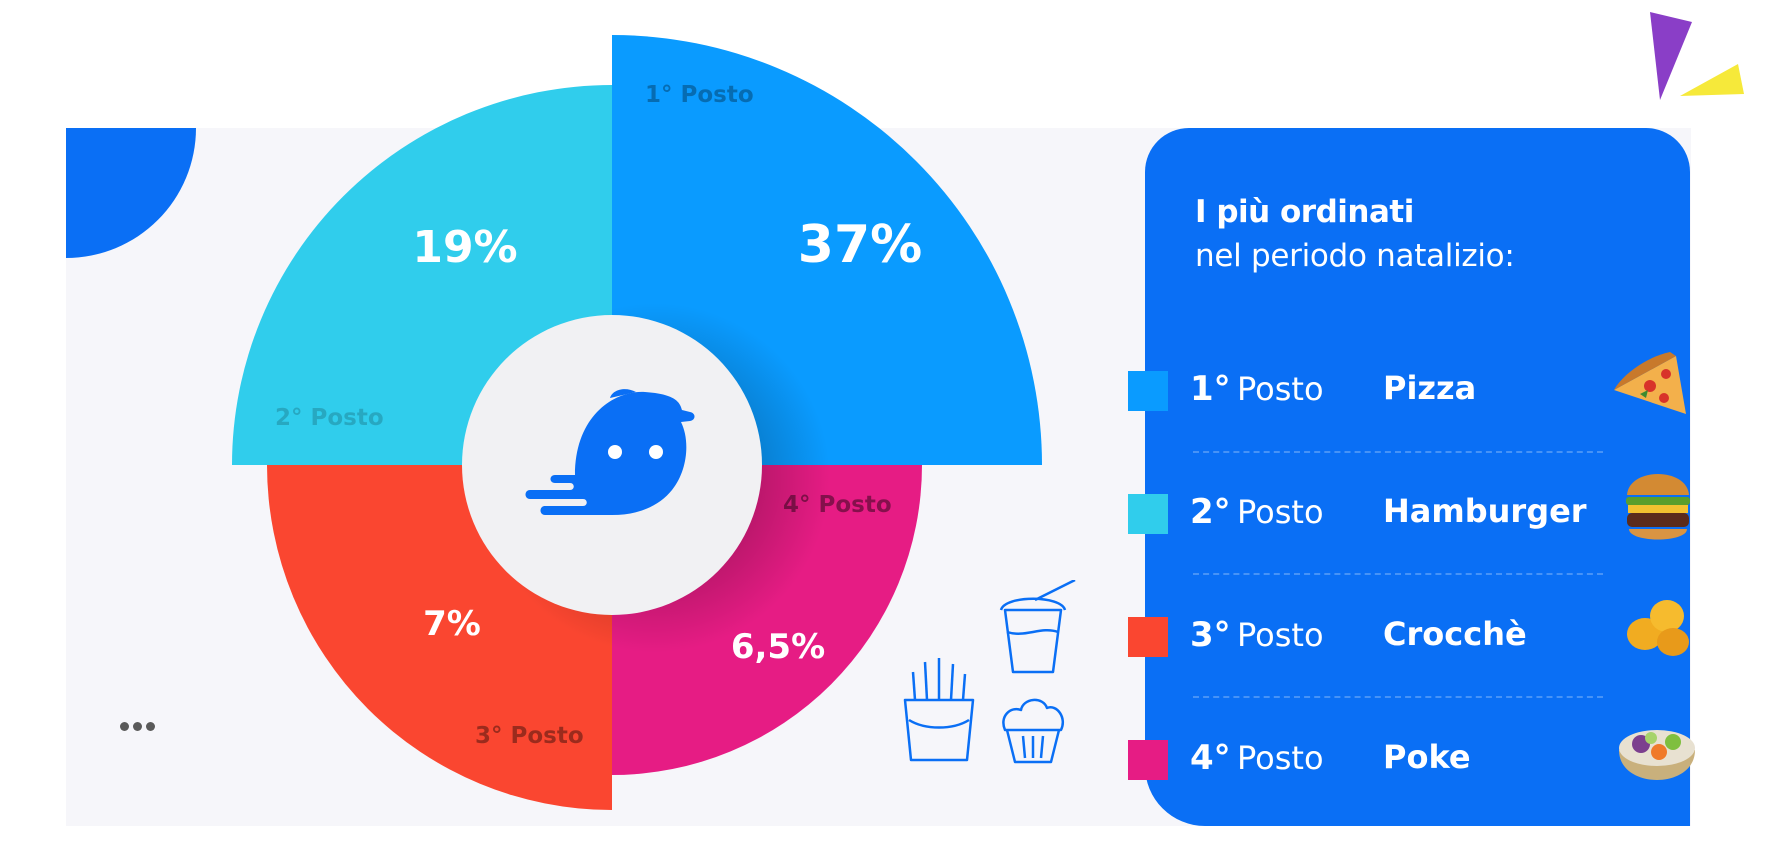  I want to click on poke-bowl-image, so click(1657, 755).